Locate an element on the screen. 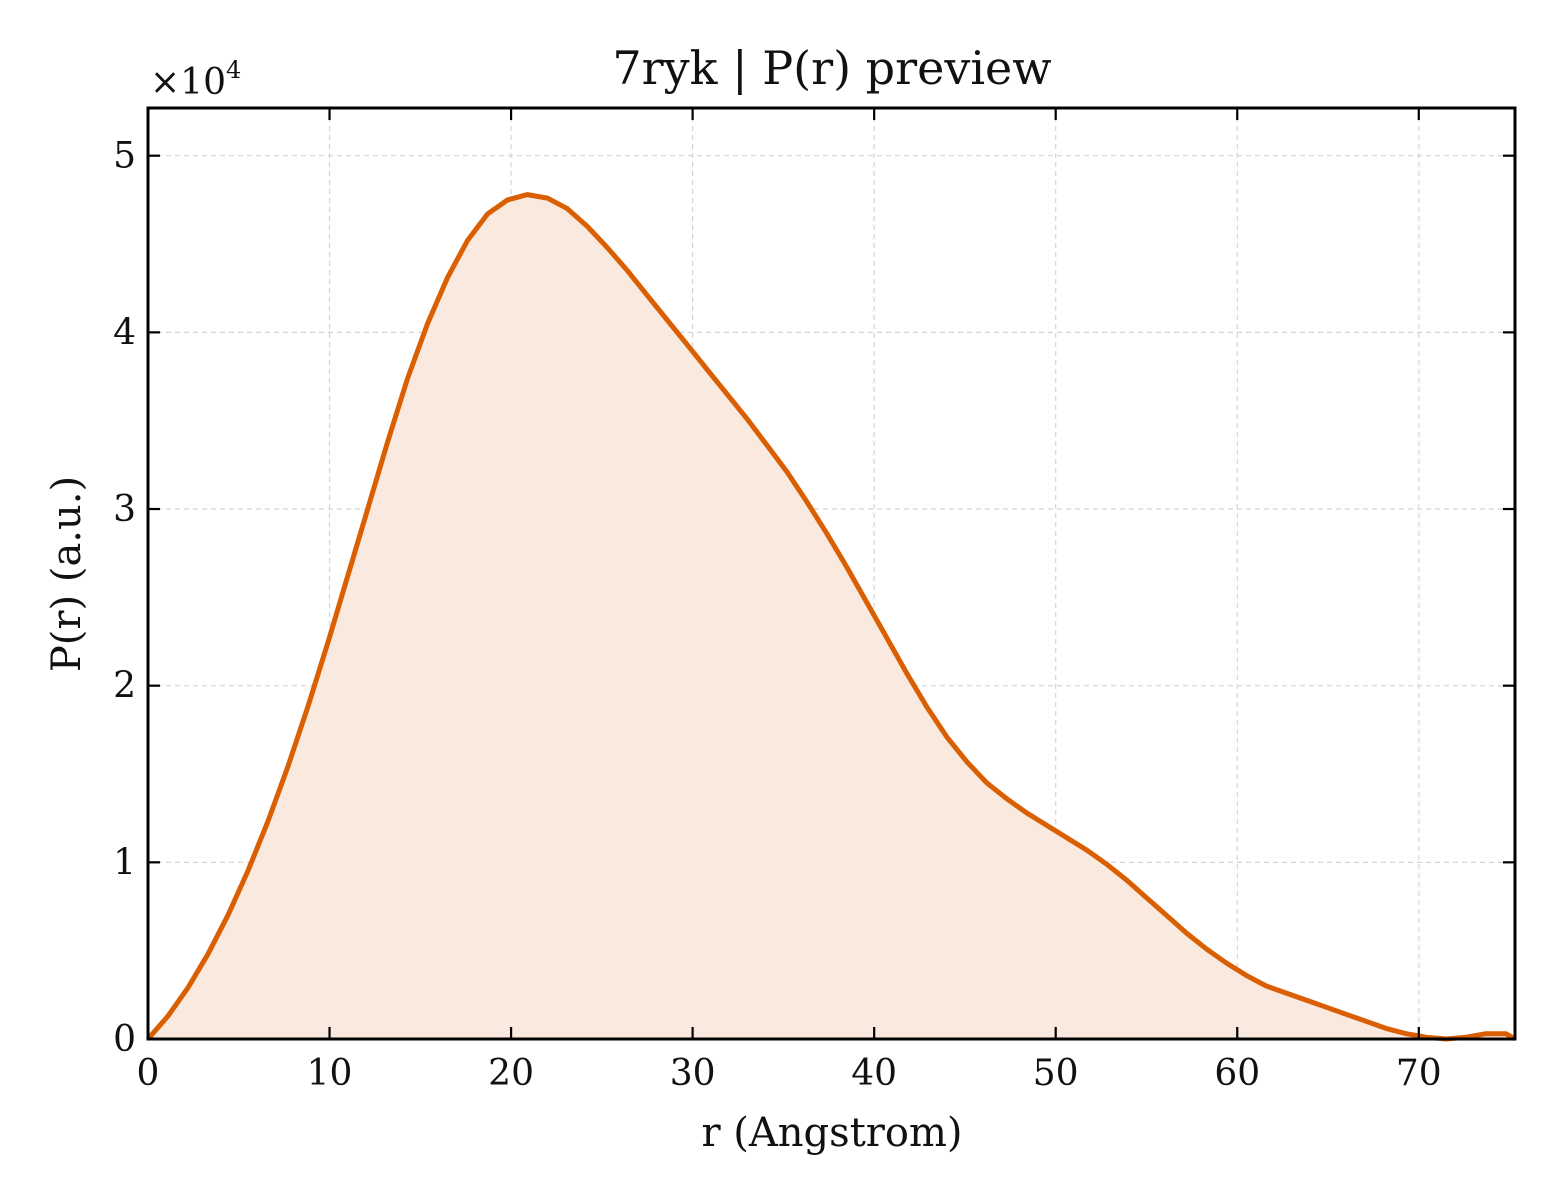 The height and width of the screenshot is (1200, 1560). x-tick-label: 40 is located at coordinates (874, 1073).